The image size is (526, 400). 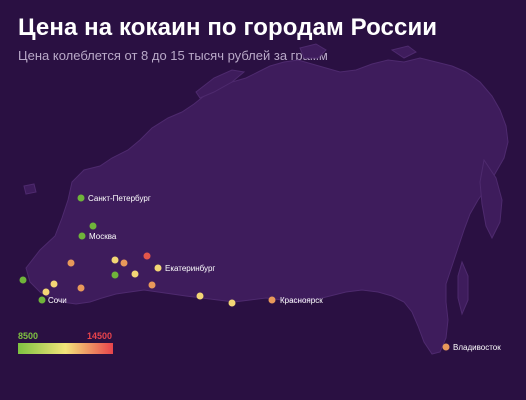 What do you see at coordinates (103, 236) in the screenshot?
I see `city-label-moscow: Москва` at bounding box center [103, 236].